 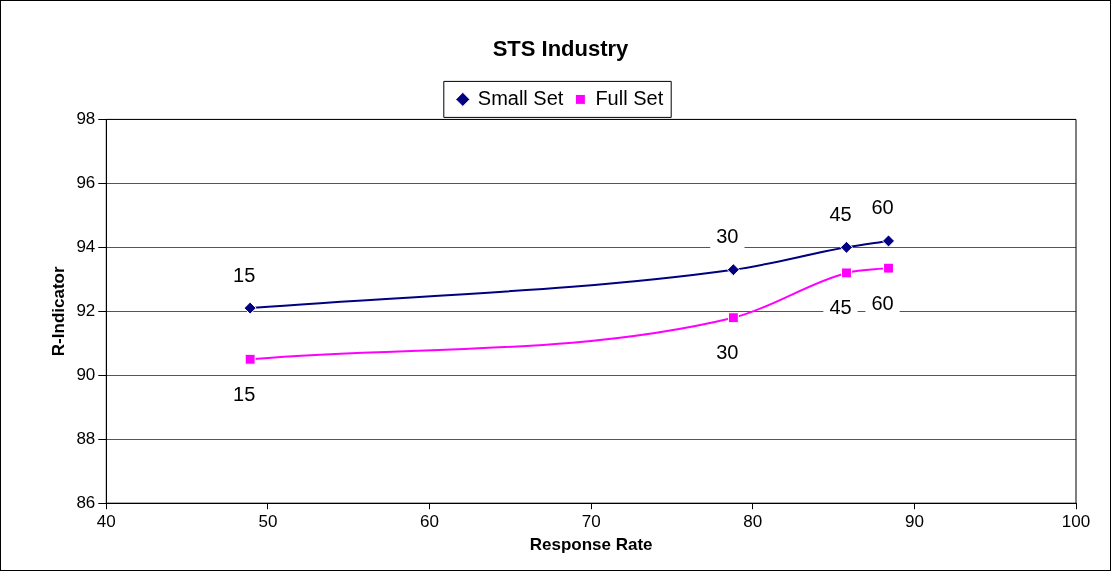 I want to click on x-tick-label: 40, so click(x=106, y=522).